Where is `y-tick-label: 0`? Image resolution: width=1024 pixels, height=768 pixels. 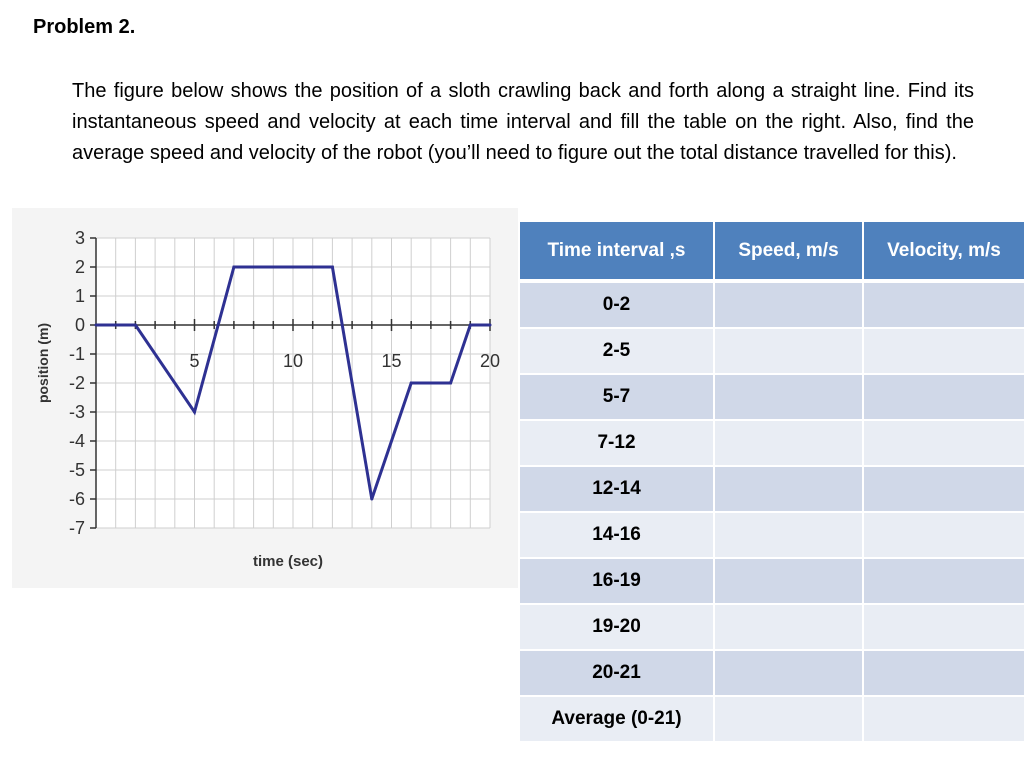
y-tick-label: 0 is located at coordinates (80, 325).